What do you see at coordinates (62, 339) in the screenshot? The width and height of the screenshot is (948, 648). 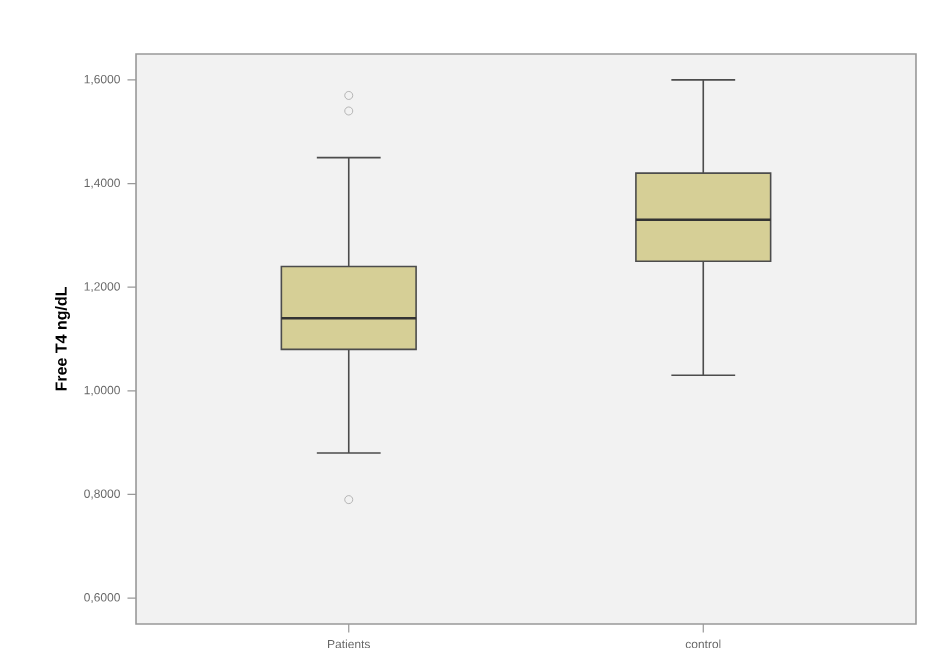 I see `y-axis-title: Free T4 ng/dL` at bounding box center [62, 339].